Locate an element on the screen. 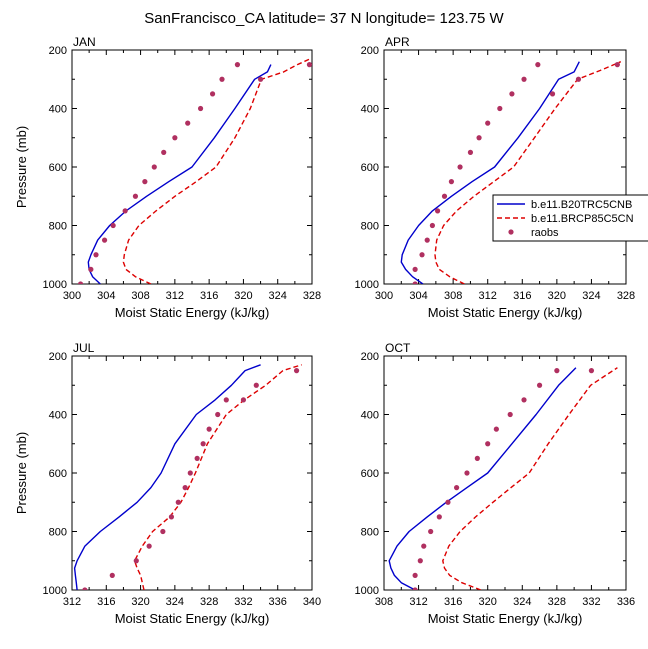 The width and height of the screenshot is (648, 649). legend-box is located at coordinates (570, 218).